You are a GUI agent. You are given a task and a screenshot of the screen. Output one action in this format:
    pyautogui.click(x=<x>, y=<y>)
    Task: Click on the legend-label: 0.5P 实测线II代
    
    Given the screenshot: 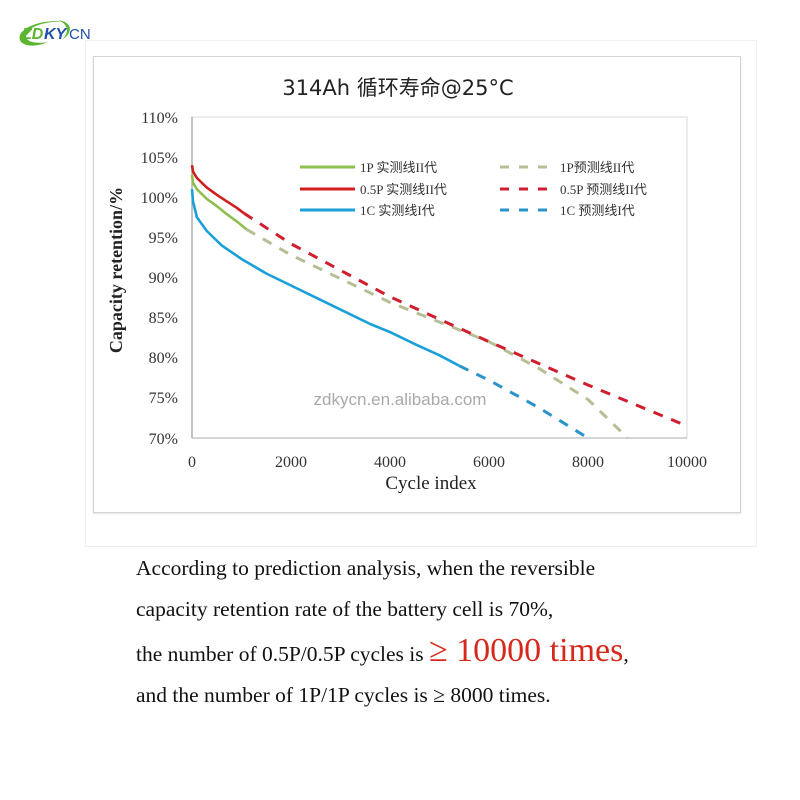 What is the action you would take?
    pyautogui.click(x=403, y=189)
    